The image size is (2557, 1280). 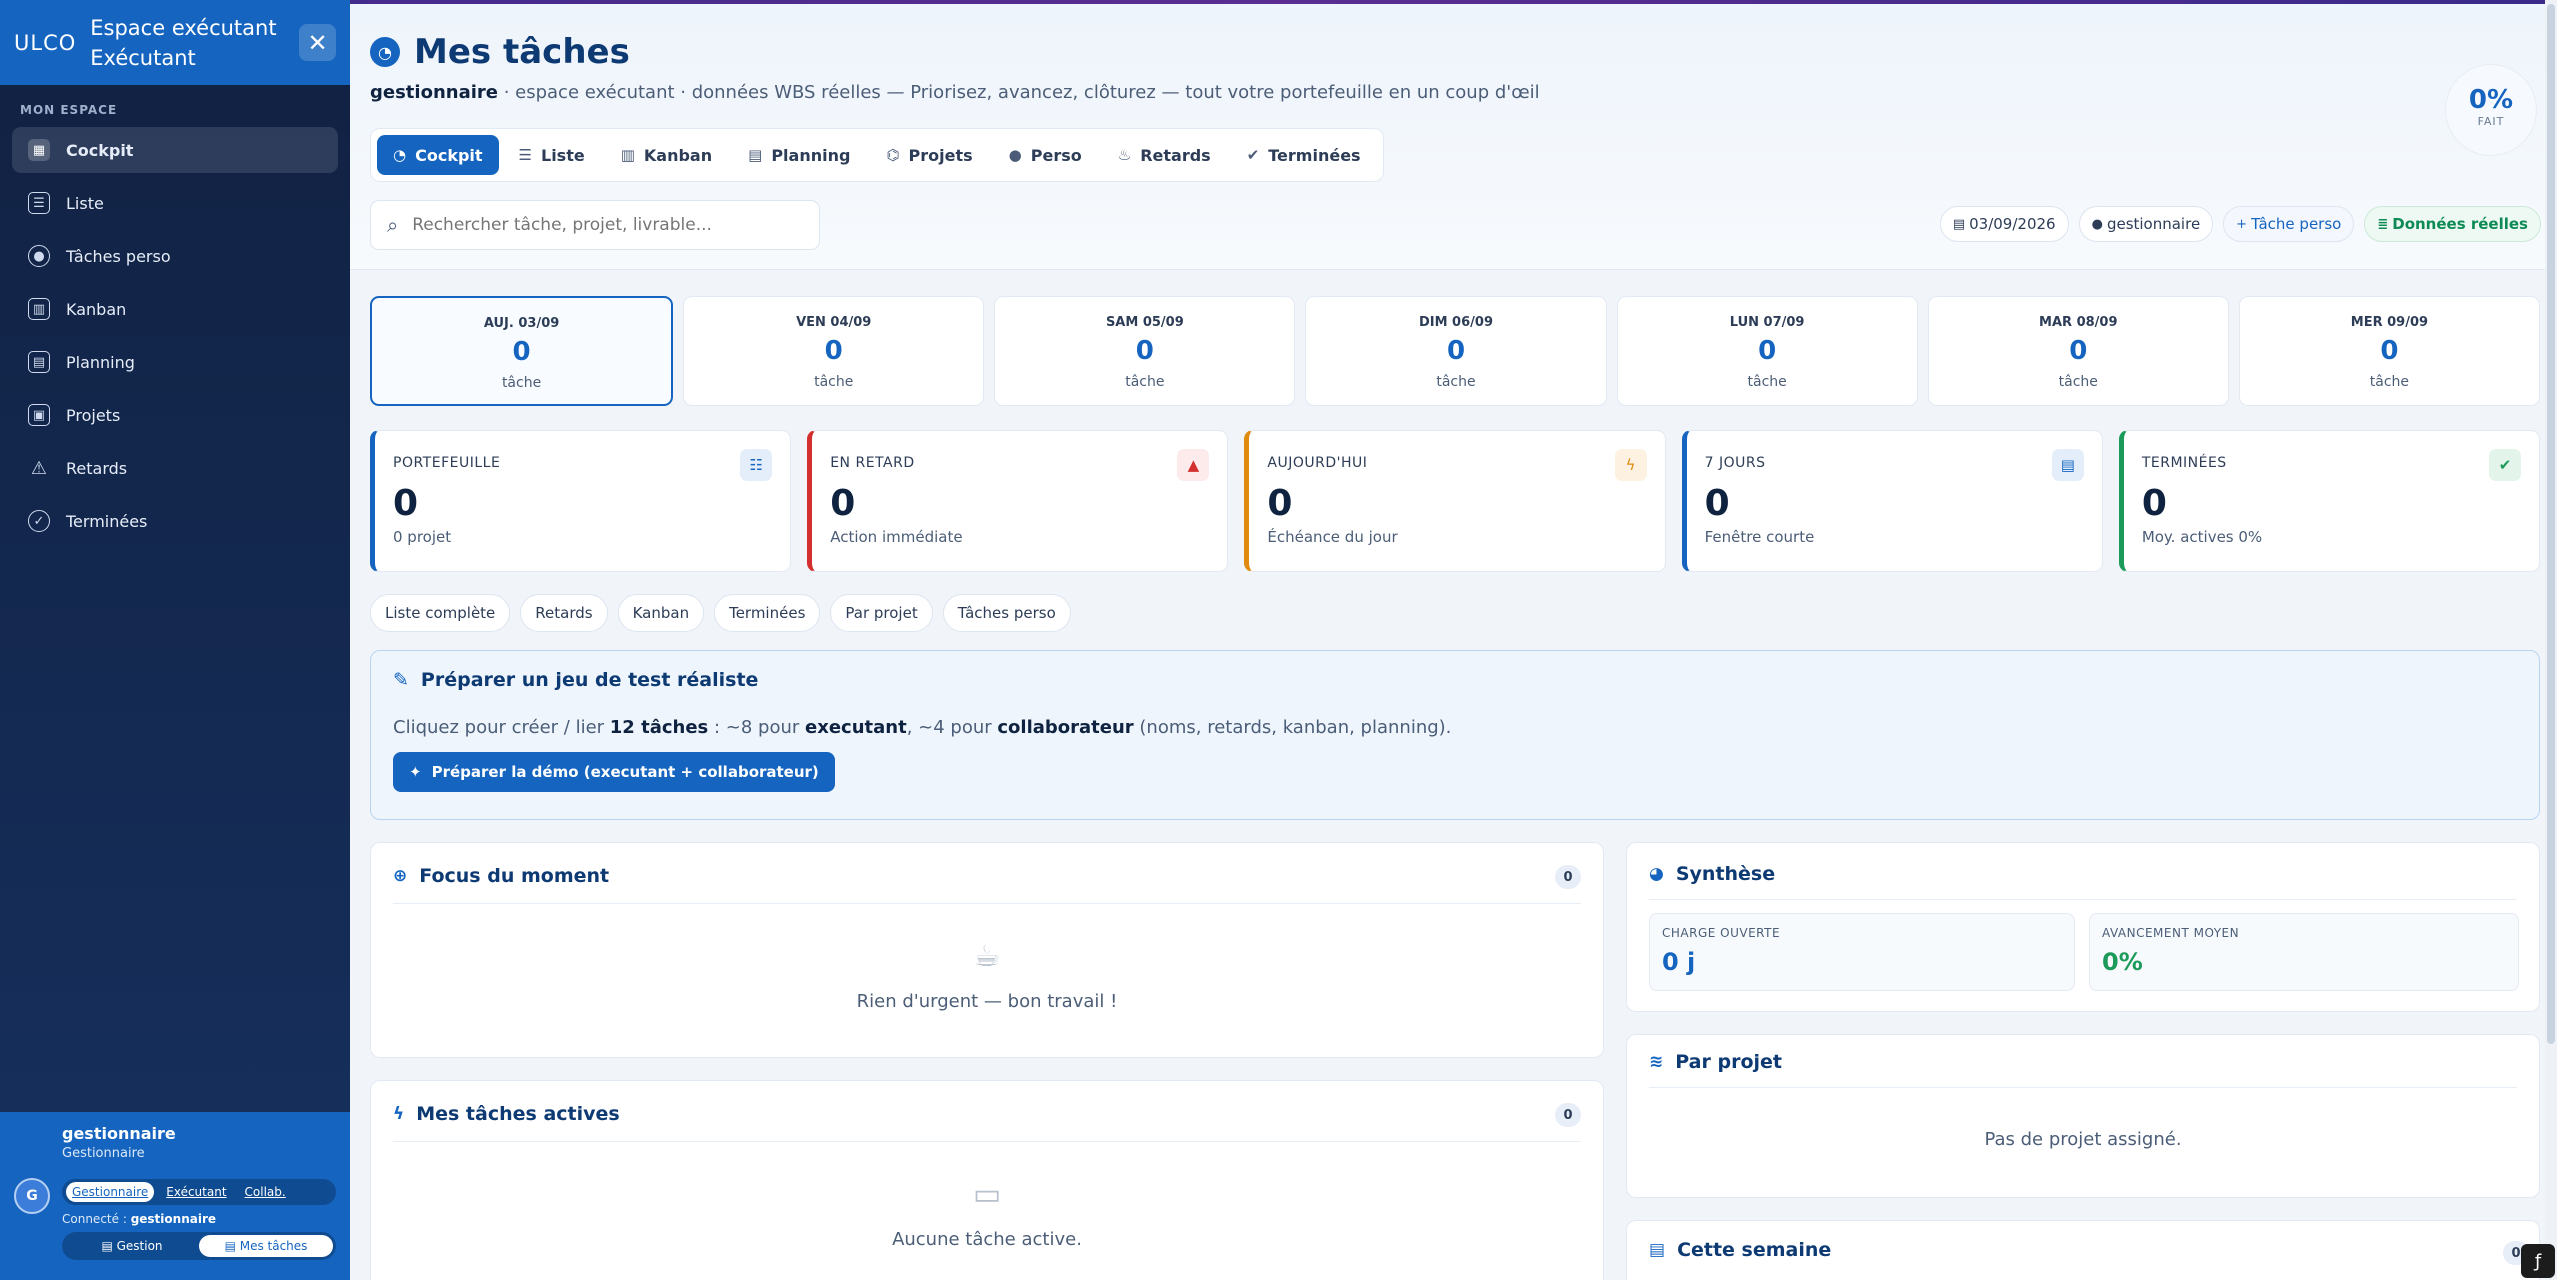 I want to click on sidebar-item-retards: ⚠ Retards, so click(x=175, y=468).